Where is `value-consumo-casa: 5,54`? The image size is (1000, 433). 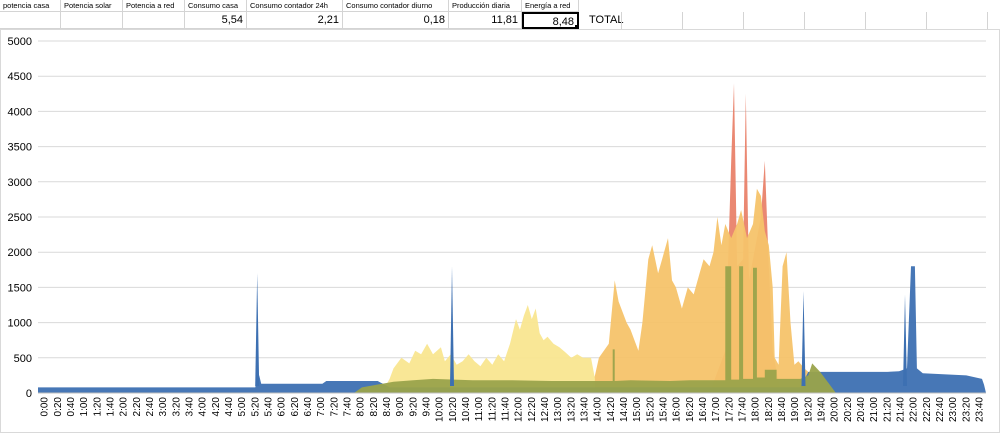 value-consumo-casa: 5,54 is located at coordinates (216, 20).